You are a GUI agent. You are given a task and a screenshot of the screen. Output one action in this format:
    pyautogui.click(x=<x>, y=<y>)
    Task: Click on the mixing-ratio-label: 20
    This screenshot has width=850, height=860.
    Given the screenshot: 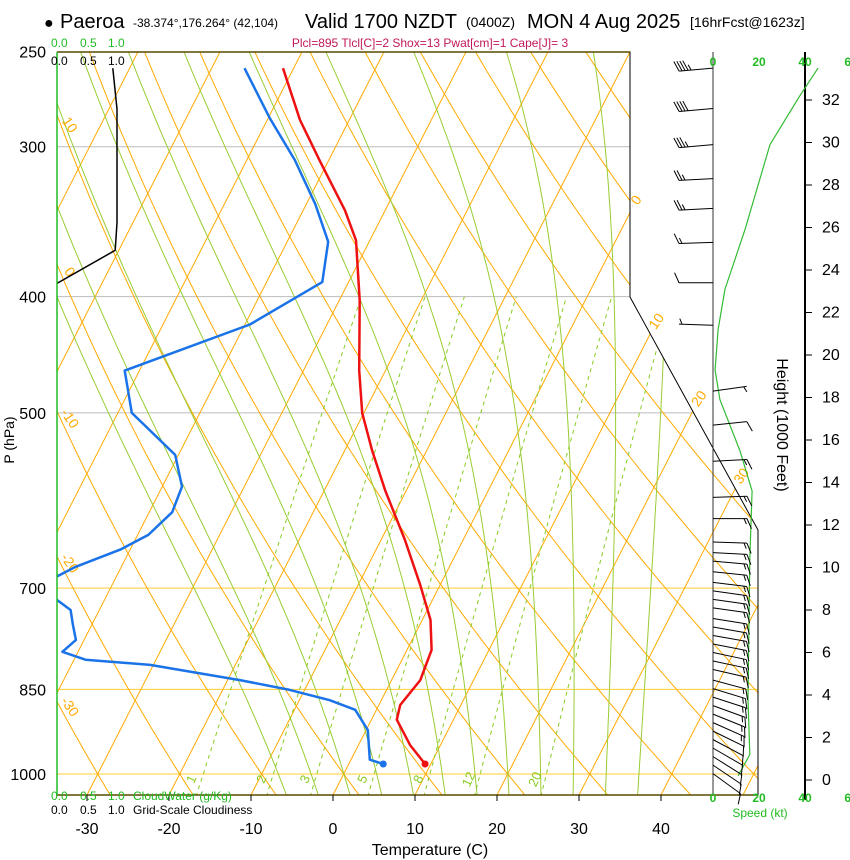 What is the action you would take?
    pyautogui.click(x=535, y=778)
    